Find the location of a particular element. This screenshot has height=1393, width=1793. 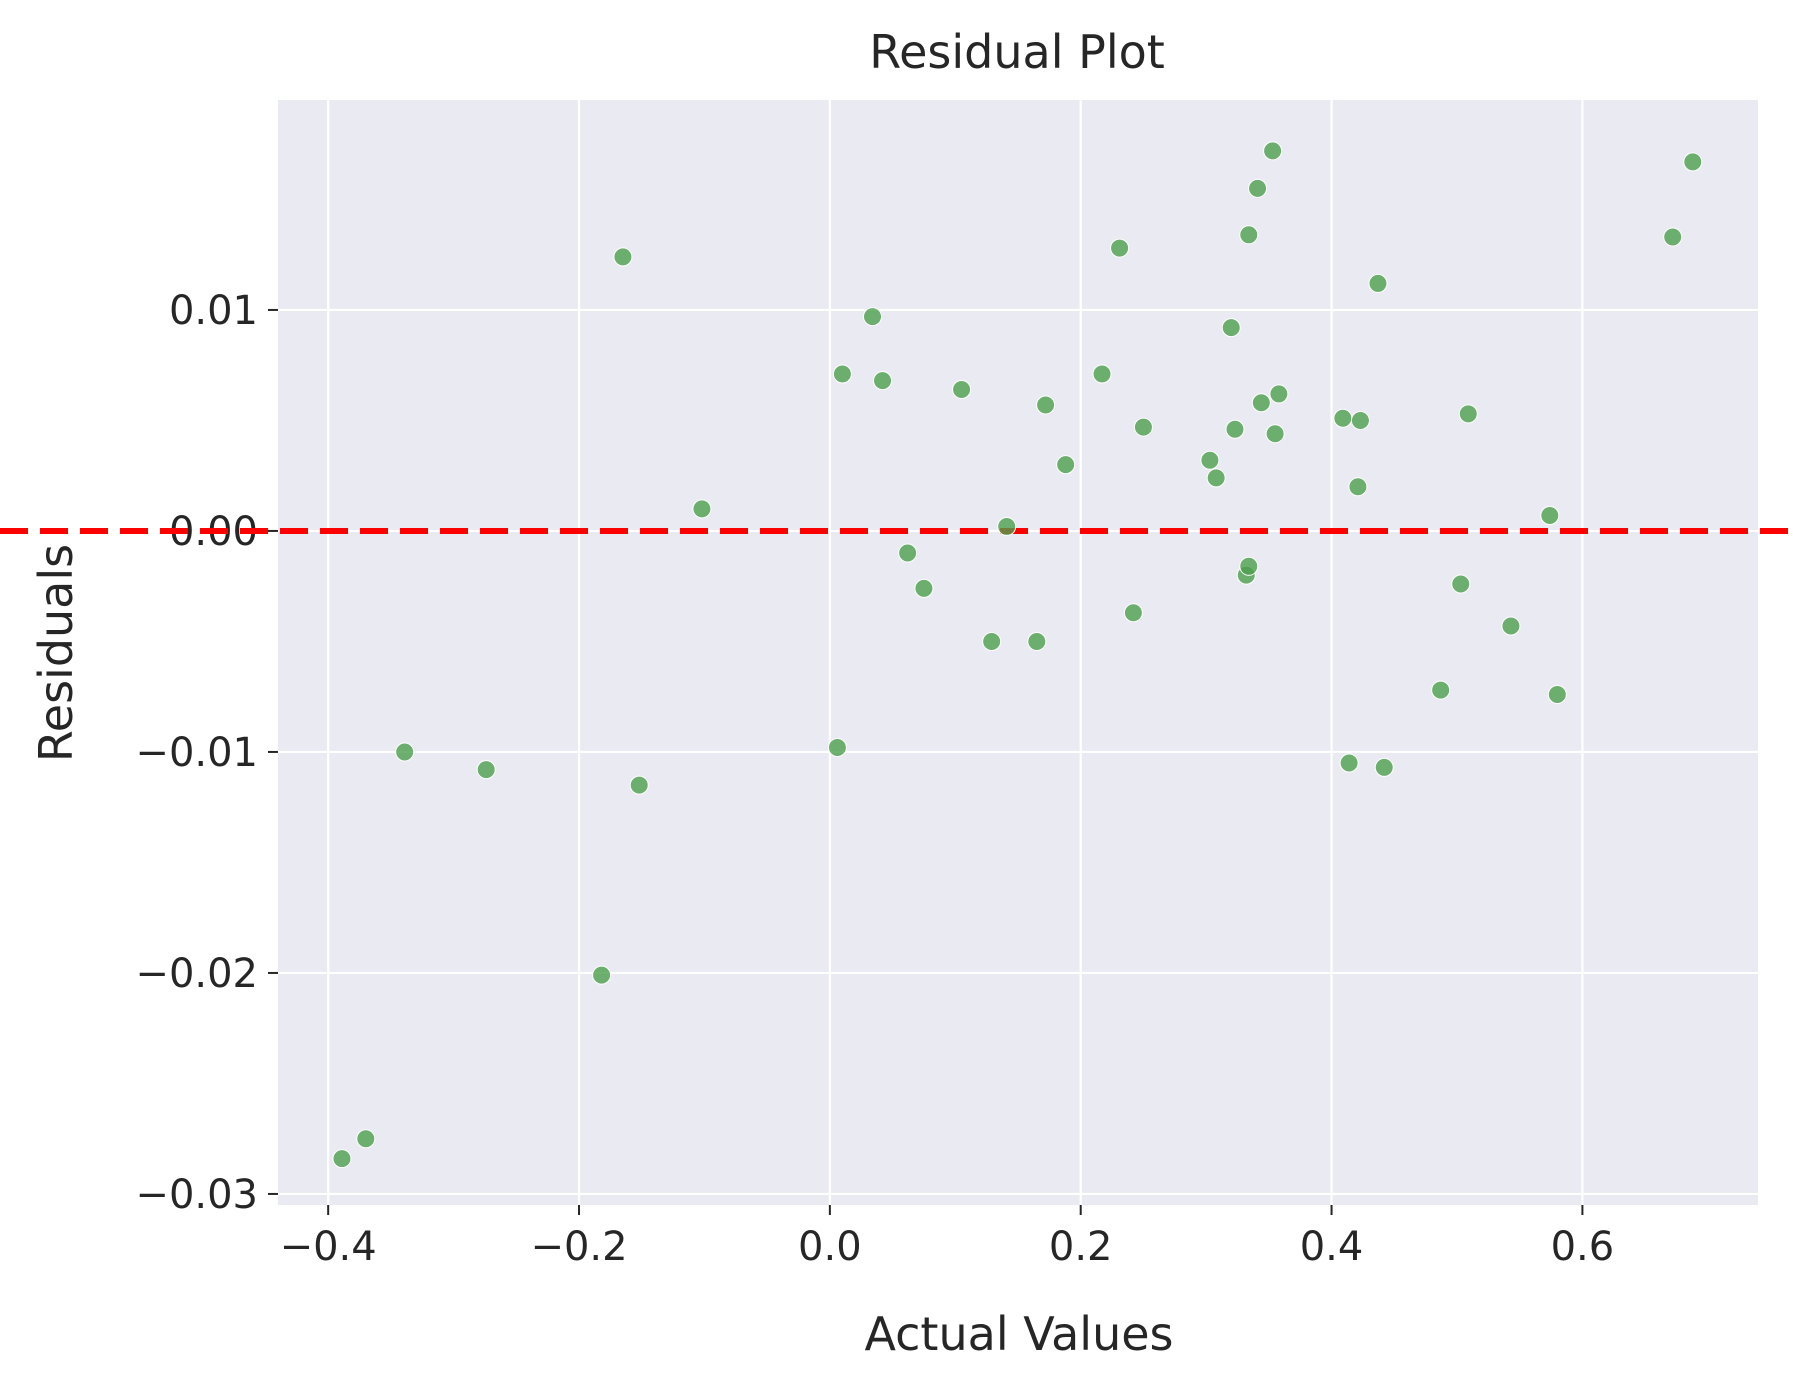

x-tick-label: −0.2 is located at coordinates (578, 1247).